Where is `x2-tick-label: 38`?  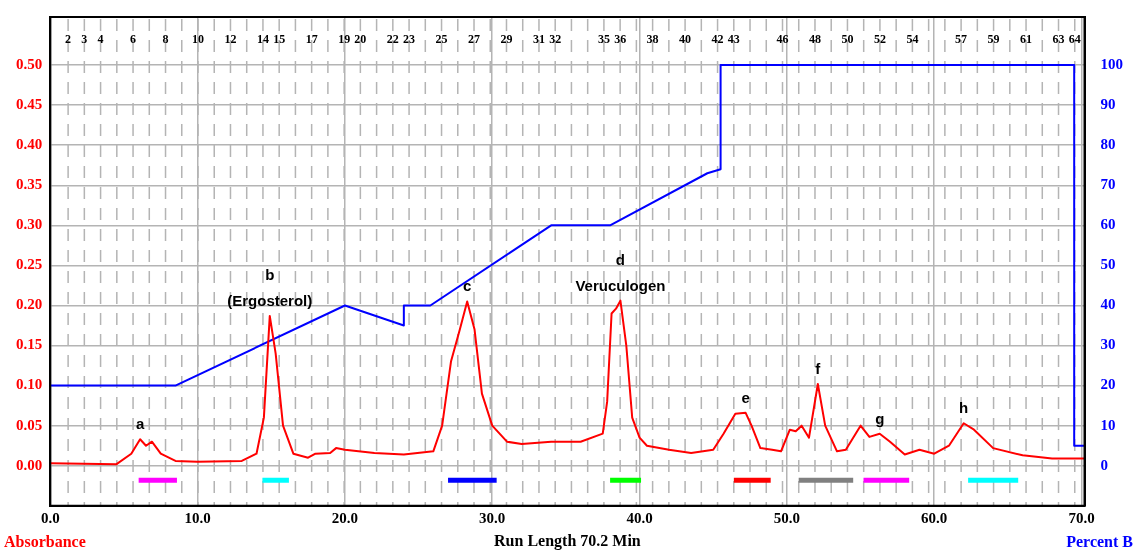
x2-tick-label: 38 is located at coordinates (652, 39).